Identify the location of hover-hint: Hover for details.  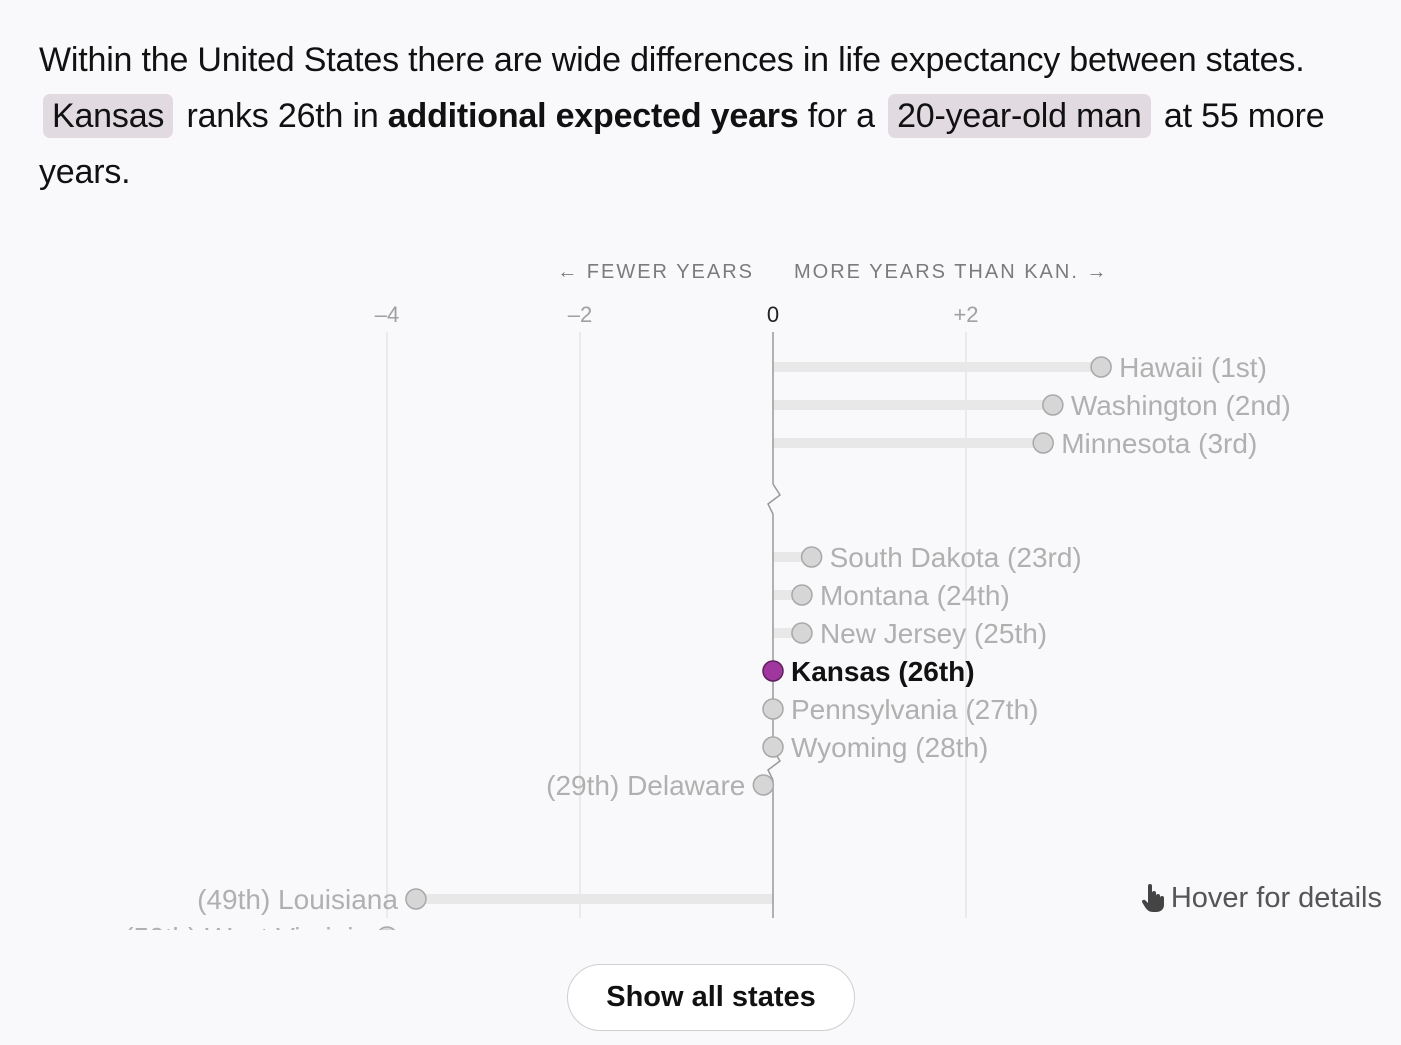
(1261, 898).